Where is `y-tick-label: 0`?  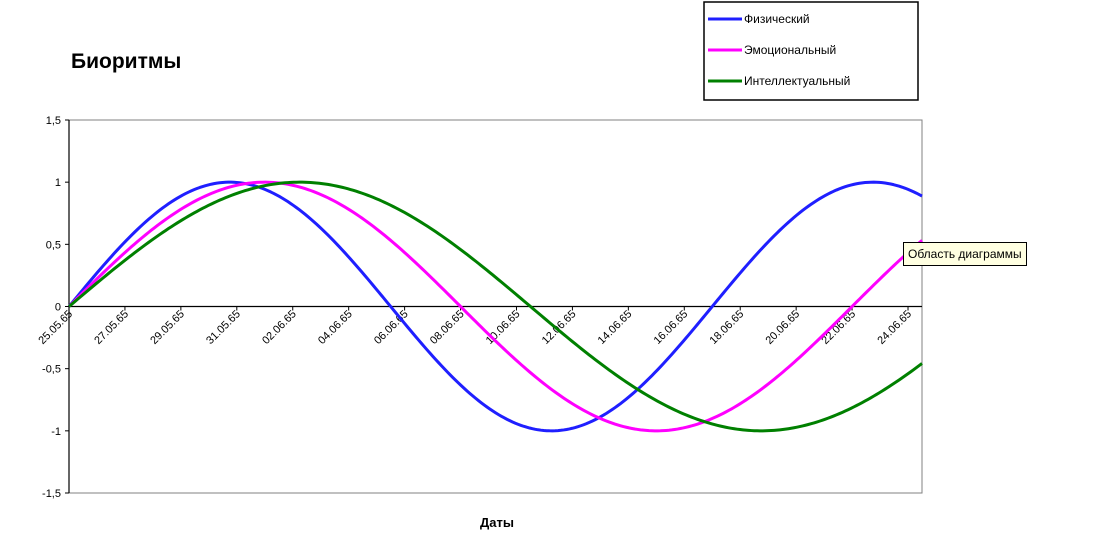
y-tick-label: 0 is located at coordinates (58, 308).